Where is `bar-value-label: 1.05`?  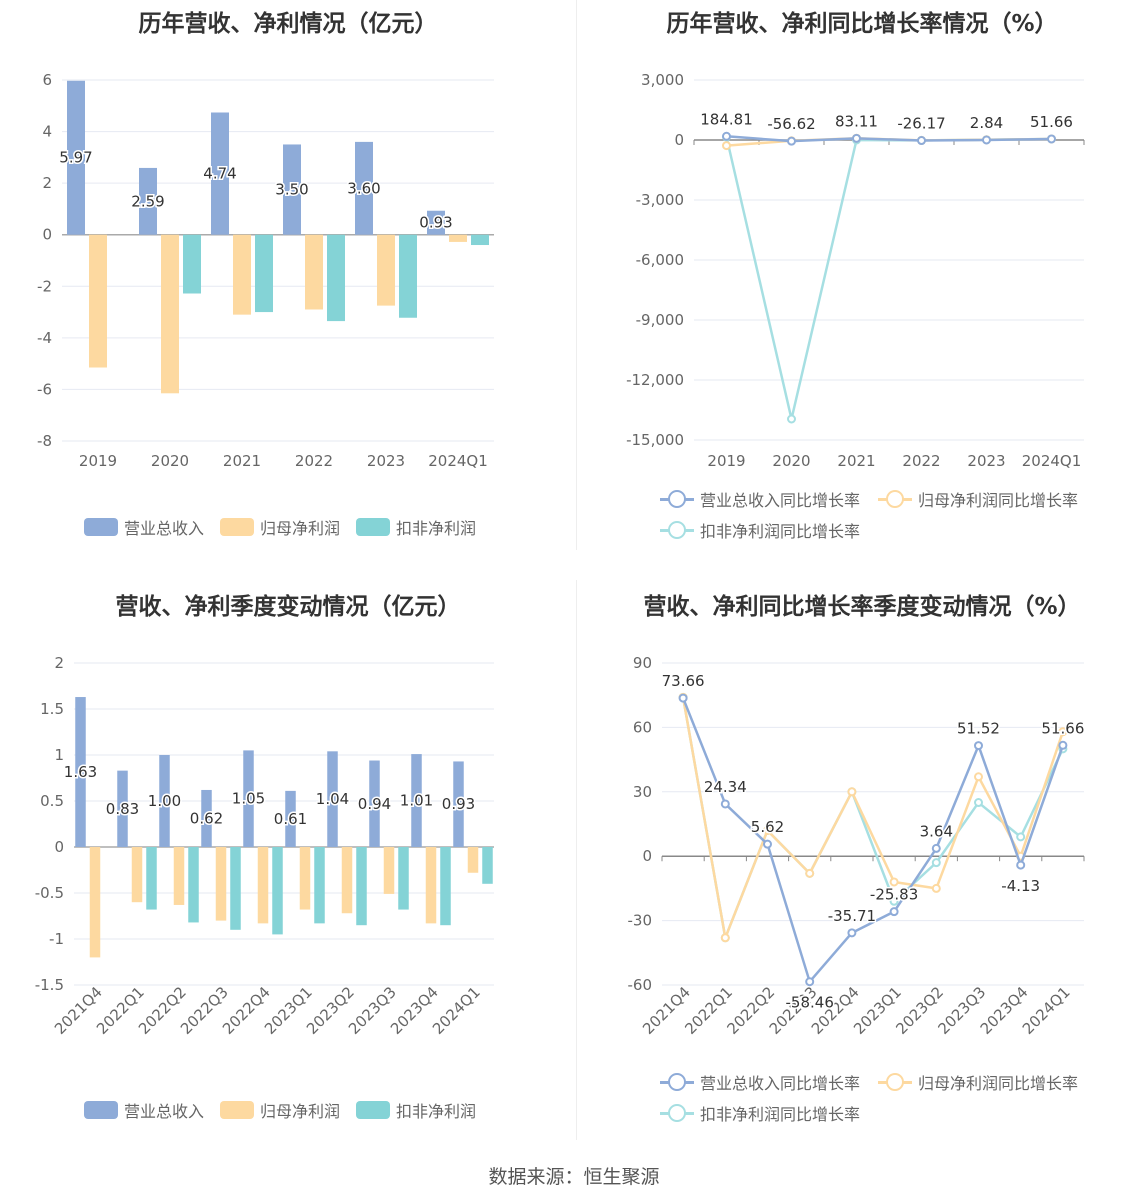 bar-value-label: 1.05 is located at coordinates (248, 799).